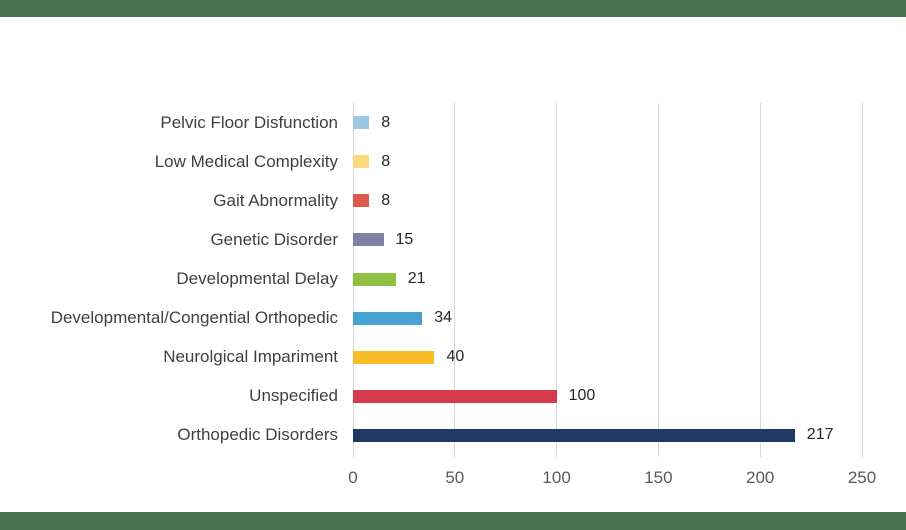 The width and height of the screenshot is (906, 530). Describe the element at coordinates (361, 201) in the screenshot. I see `bar-gait-abnormality` at that location.